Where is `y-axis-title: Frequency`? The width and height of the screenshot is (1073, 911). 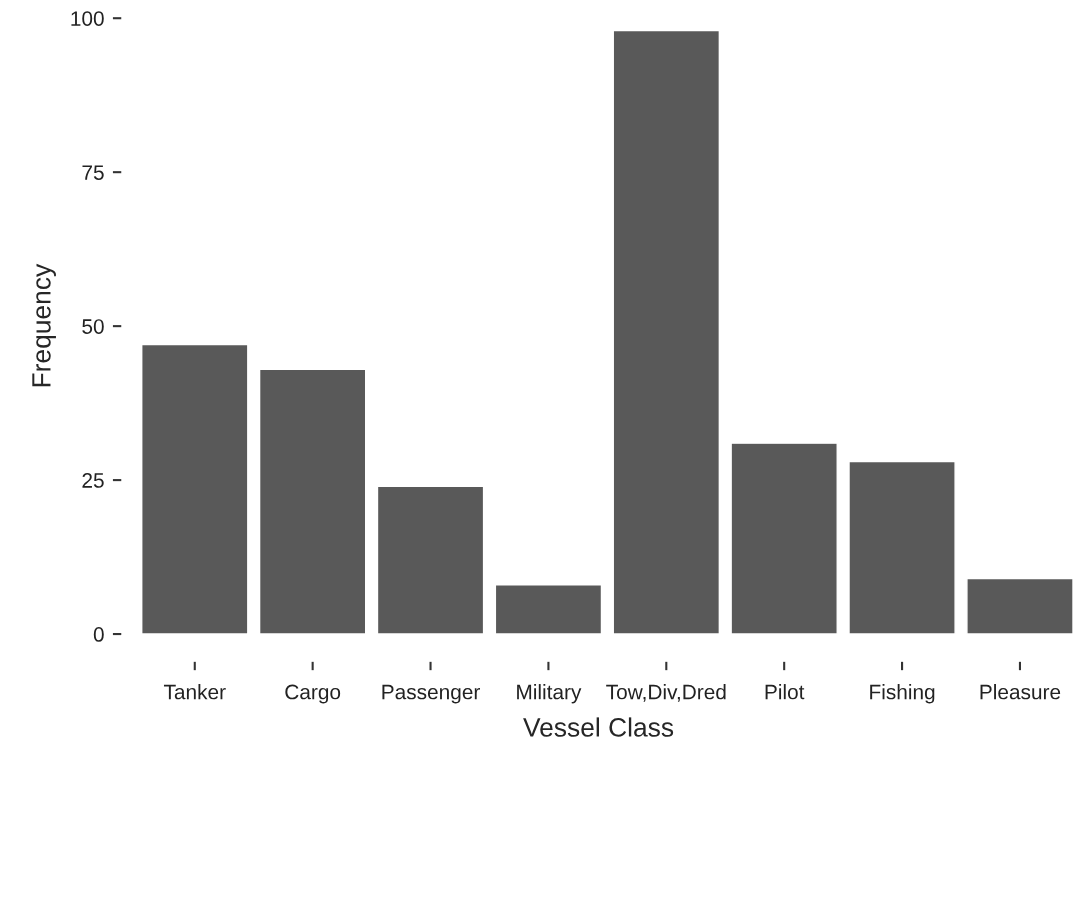 y-axis-title: Frequency is located at coordinates (44, 325).